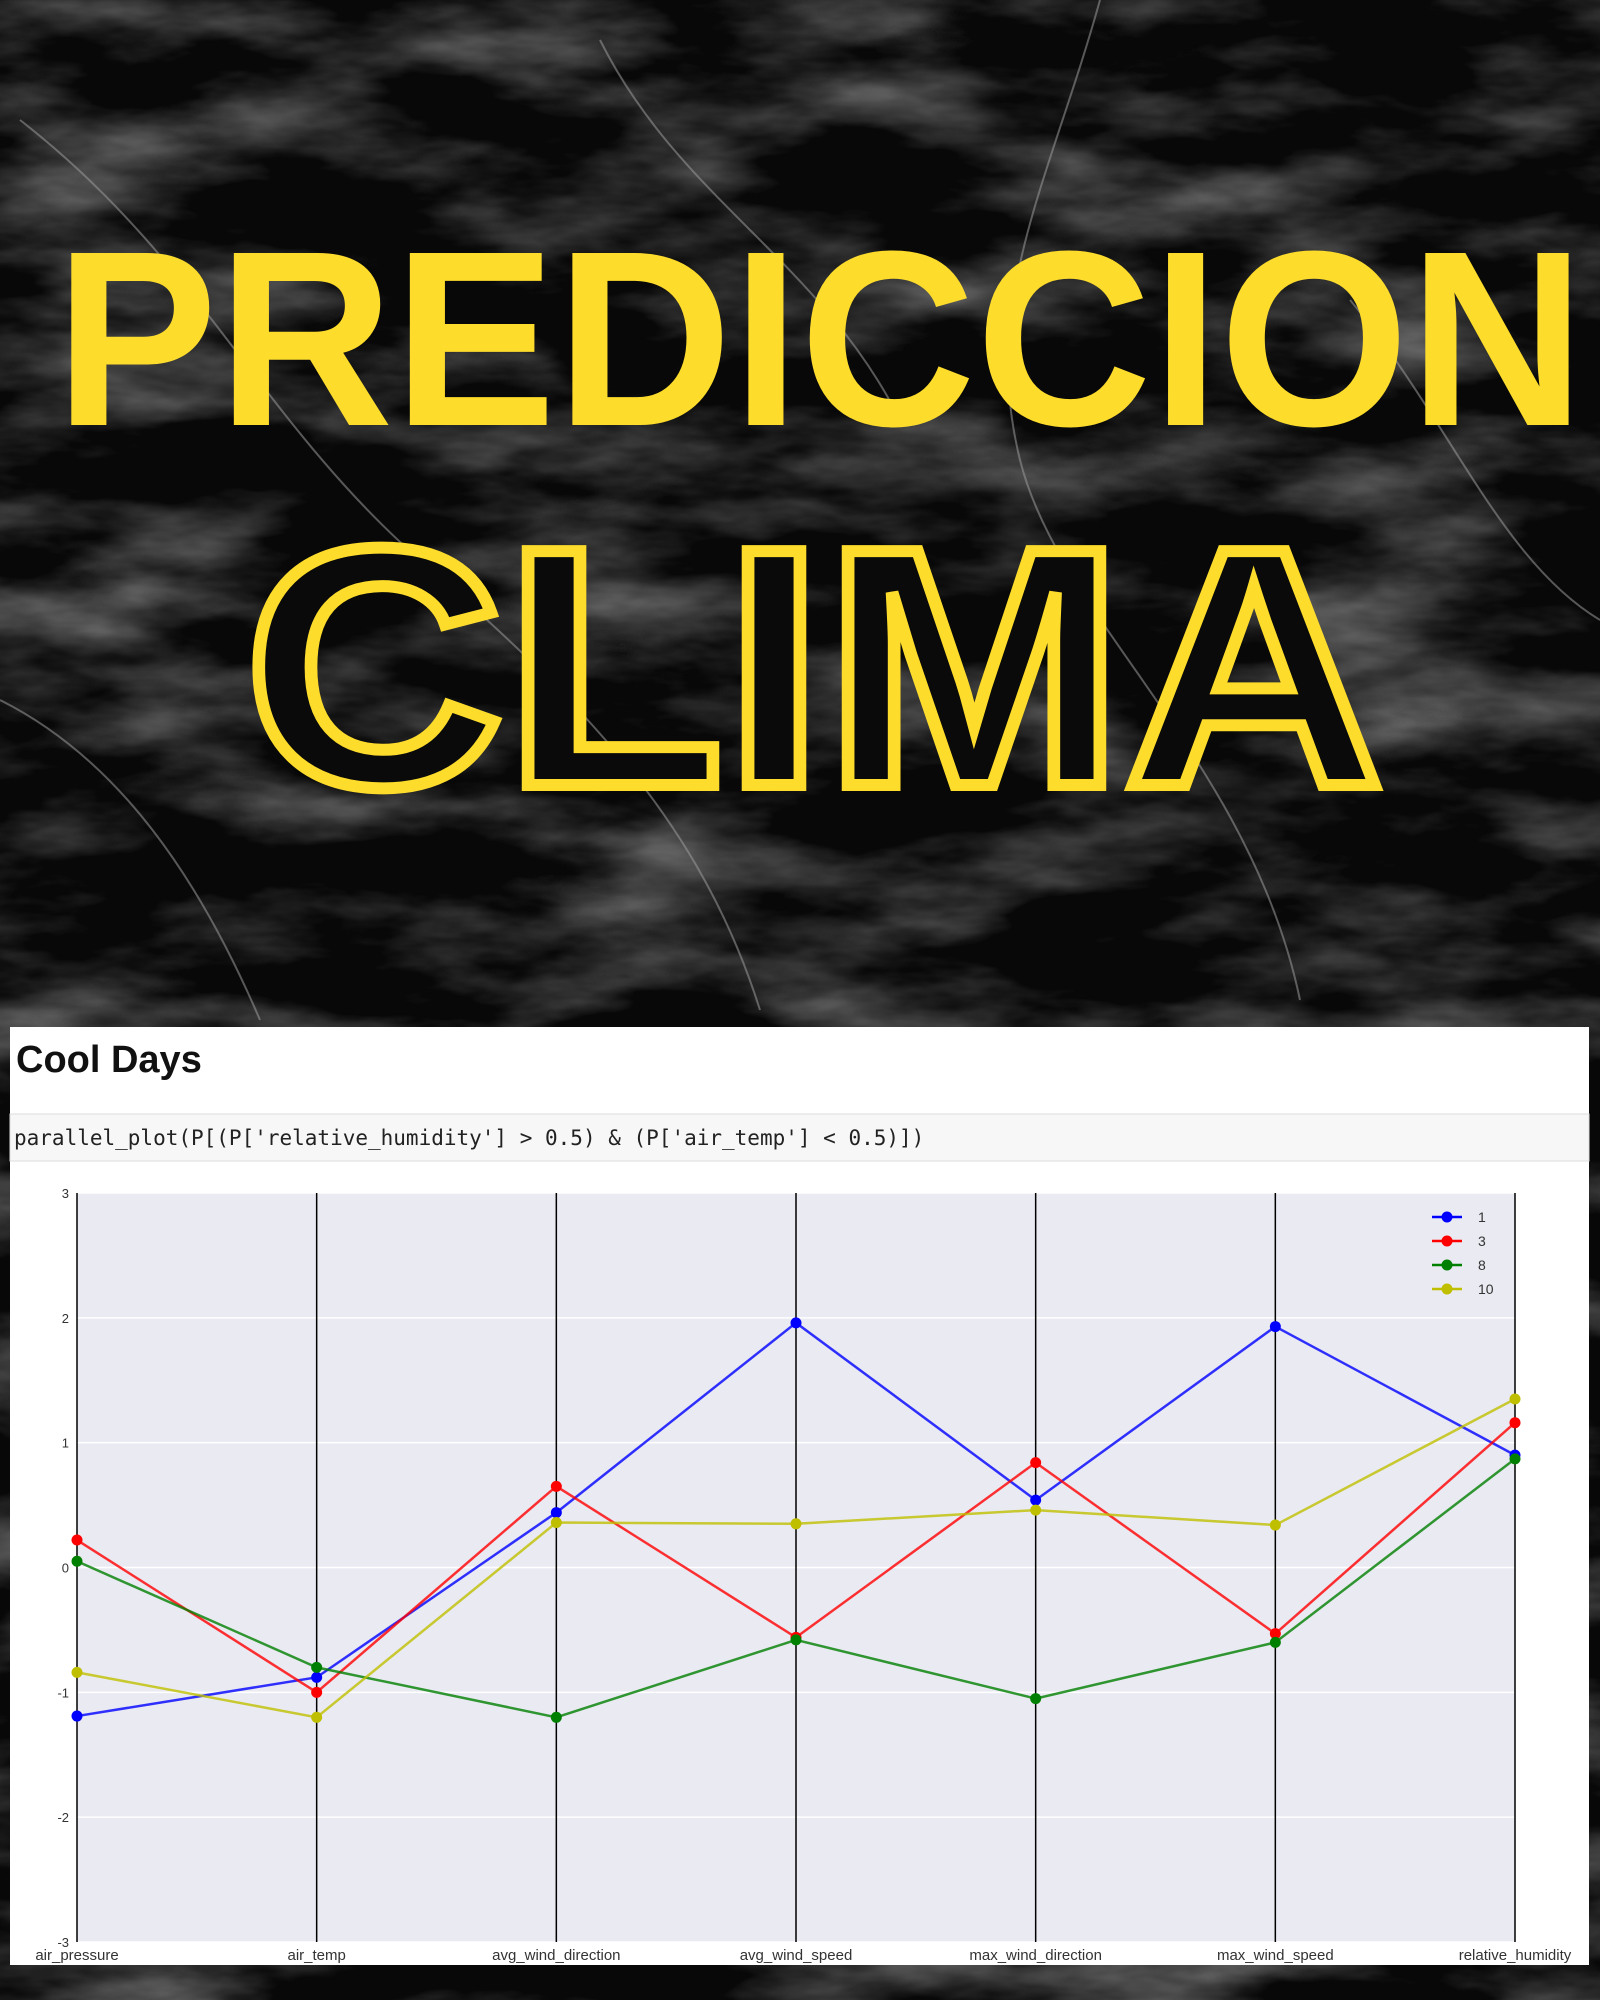  Describe the element at coordinates (65, 1443) in the screenshot. I see `y-tick-label: 1` at that location.